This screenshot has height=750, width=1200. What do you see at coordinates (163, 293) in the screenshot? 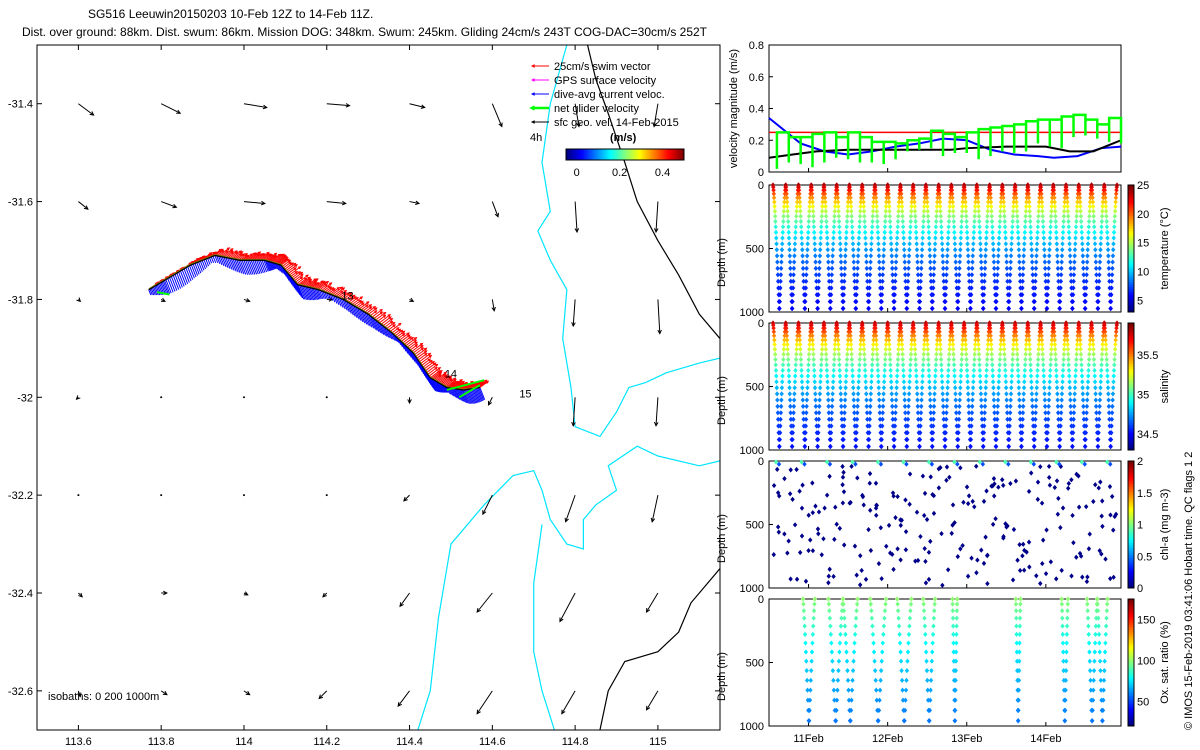
I see `net-velocity-segment` at bounding box center [163, 293].